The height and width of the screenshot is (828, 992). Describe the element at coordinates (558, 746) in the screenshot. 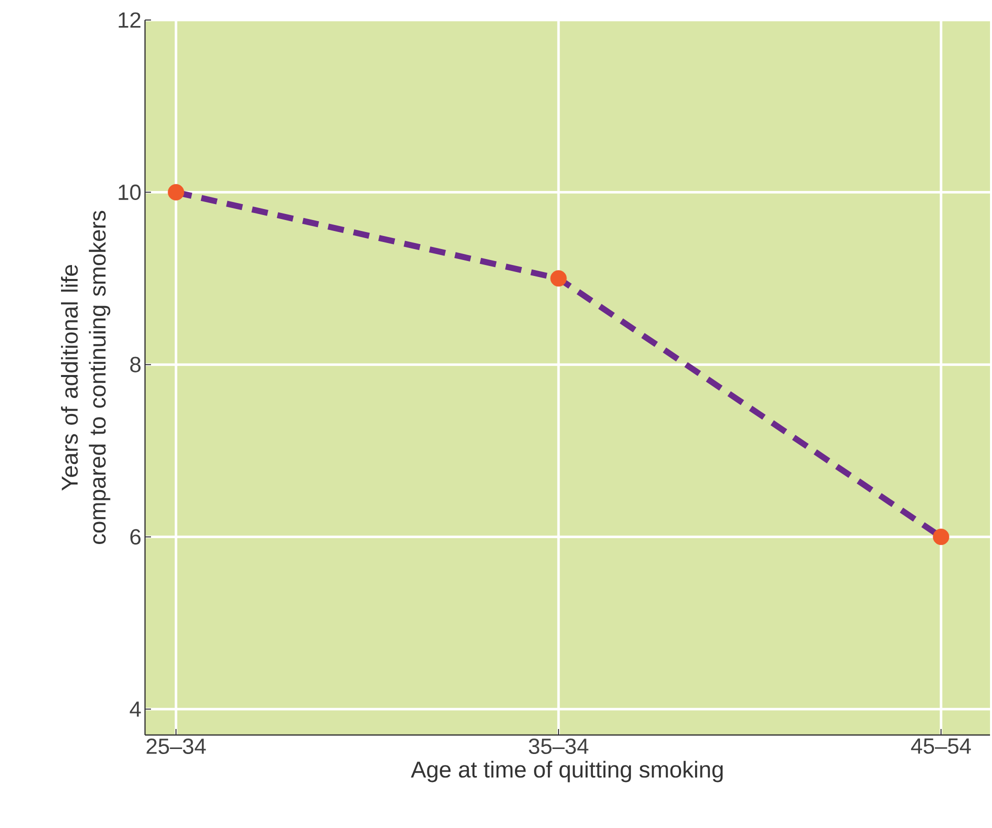

I see `x-tick-label: 35–34` at that location.